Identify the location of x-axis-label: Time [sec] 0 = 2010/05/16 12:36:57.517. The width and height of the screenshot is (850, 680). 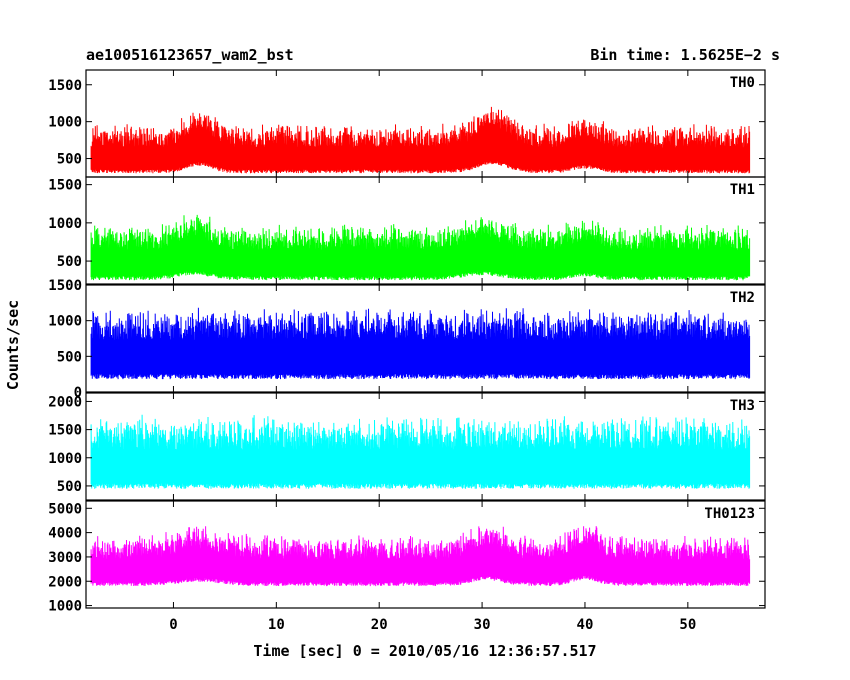
(424, 651).